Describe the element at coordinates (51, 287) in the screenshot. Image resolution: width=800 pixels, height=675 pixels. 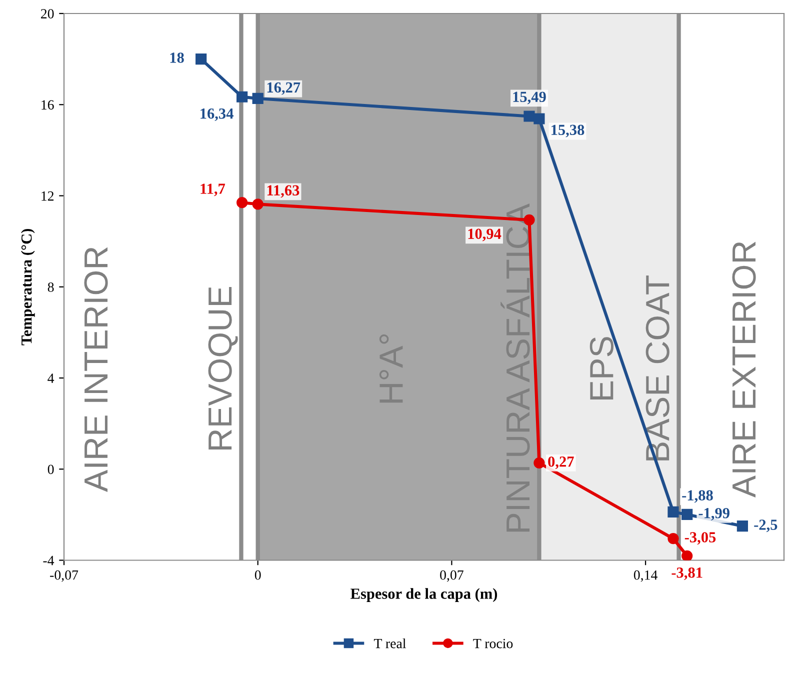
I see `y-tick-label: 8` at that location.